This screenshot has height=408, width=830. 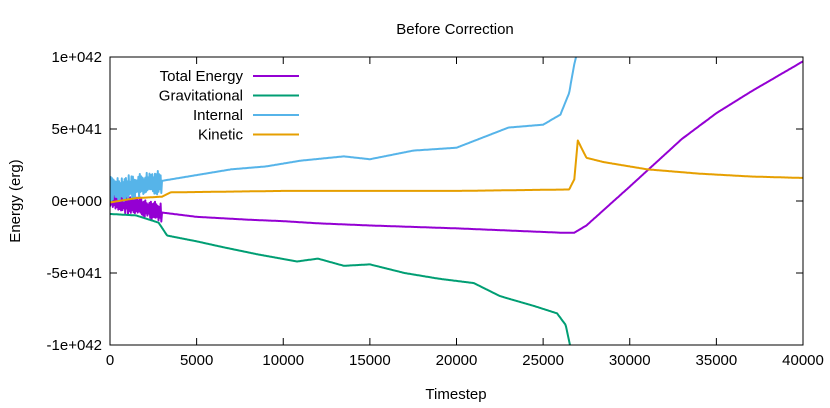 I want to click on x-tick-label: 0, so click(x=110, y=360).